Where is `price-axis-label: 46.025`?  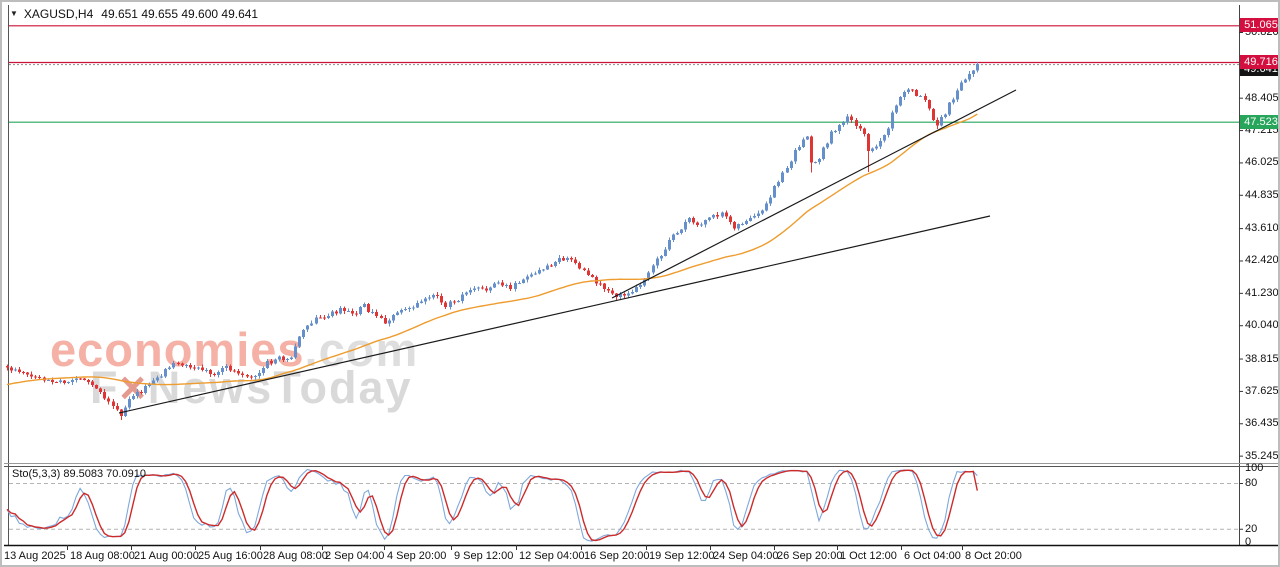
price-axis-label: 46.025 is located at coordinates (1262, 162).